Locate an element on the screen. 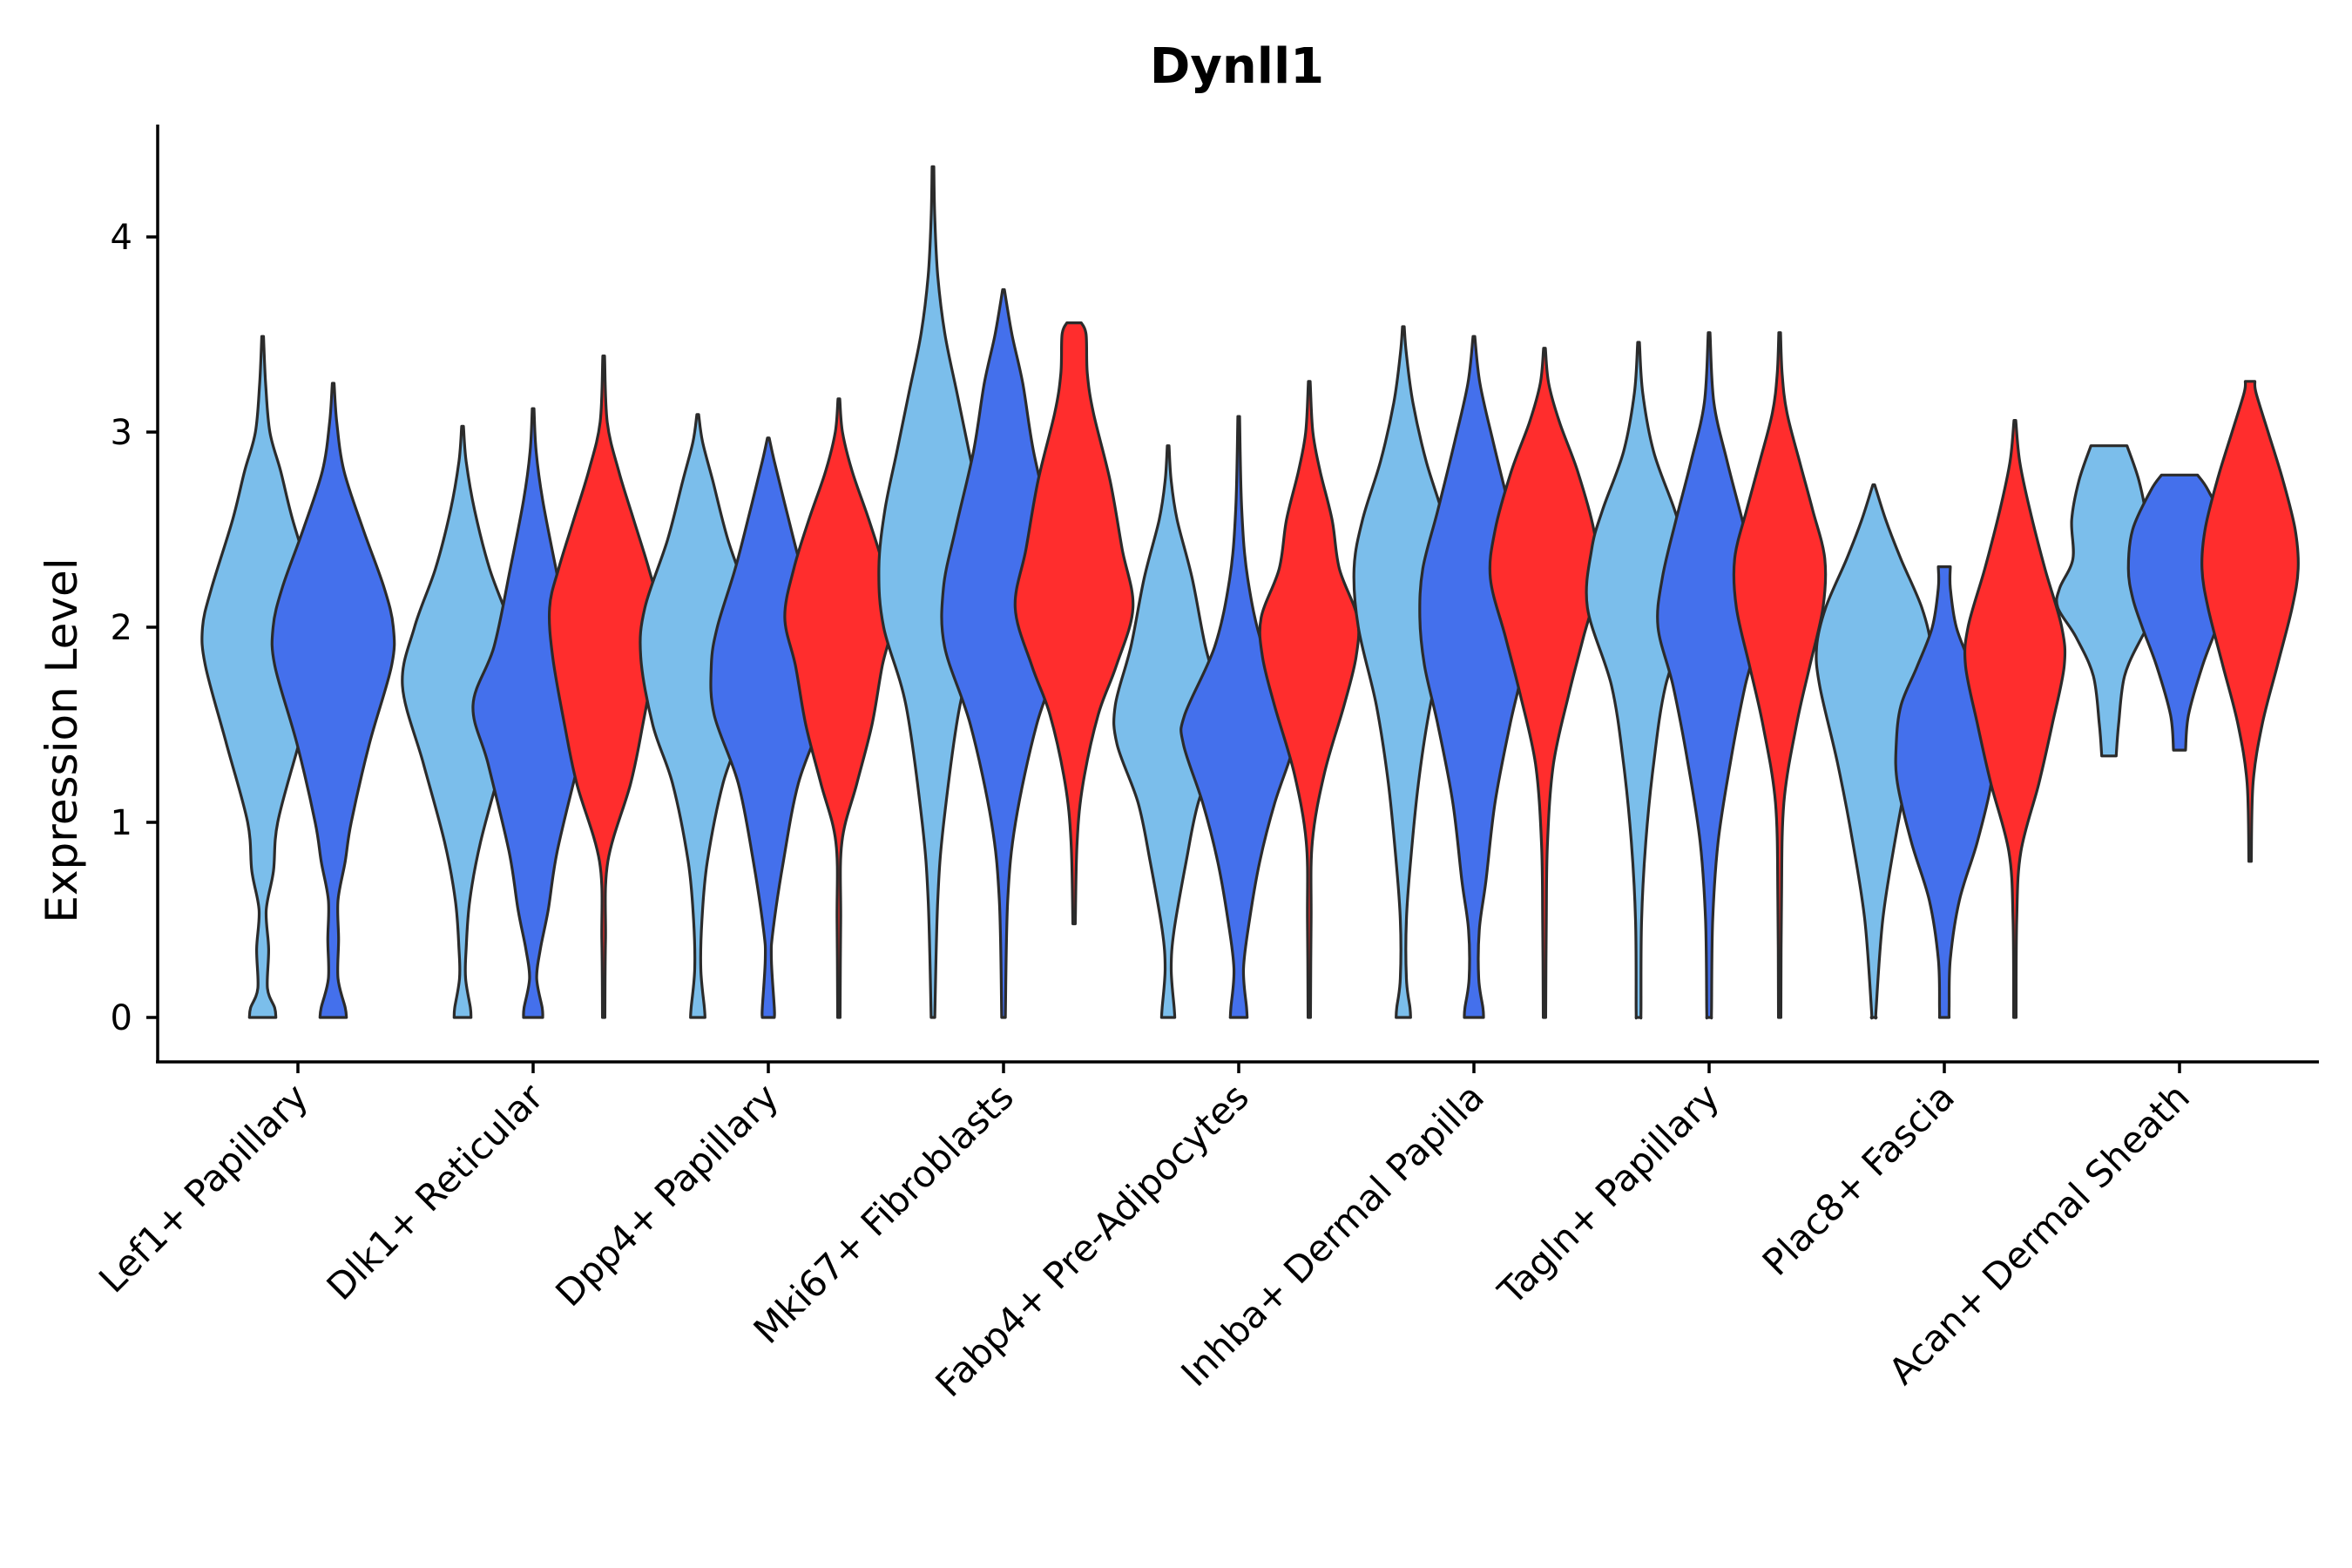 This screenshot has height=1568, width=2352. x-tick-label: Dlk1+ Reticular is located at coordinates (435, 1191).